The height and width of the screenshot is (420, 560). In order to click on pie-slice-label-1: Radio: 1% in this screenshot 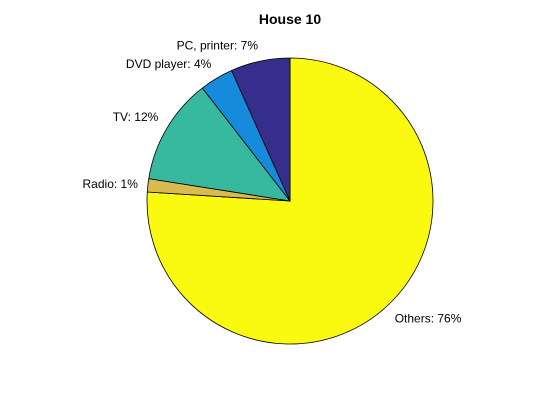, I will do `click(111, 184)`.